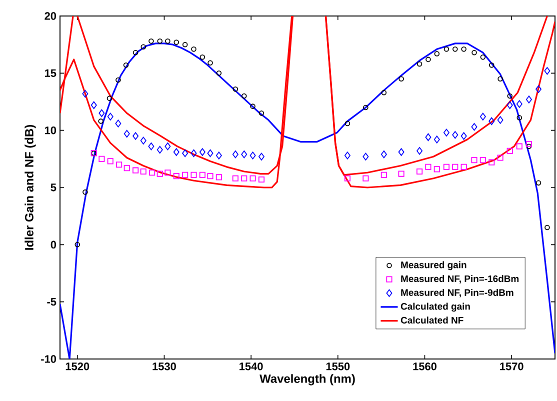 This screenshot has height=401, width=557. Describe the element at coordinates (51, 302) in the screenshot. I see `y-tick-label: -5` at that location.